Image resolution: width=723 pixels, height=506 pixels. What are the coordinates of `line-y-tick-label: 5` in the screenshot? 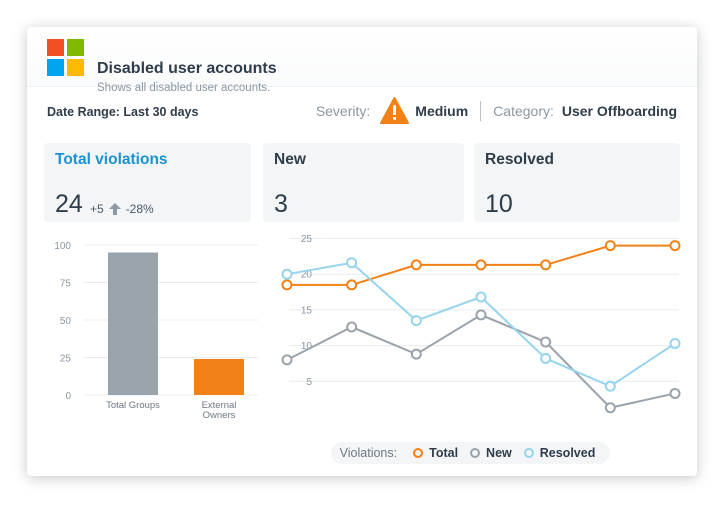 It's located at (309, 382).